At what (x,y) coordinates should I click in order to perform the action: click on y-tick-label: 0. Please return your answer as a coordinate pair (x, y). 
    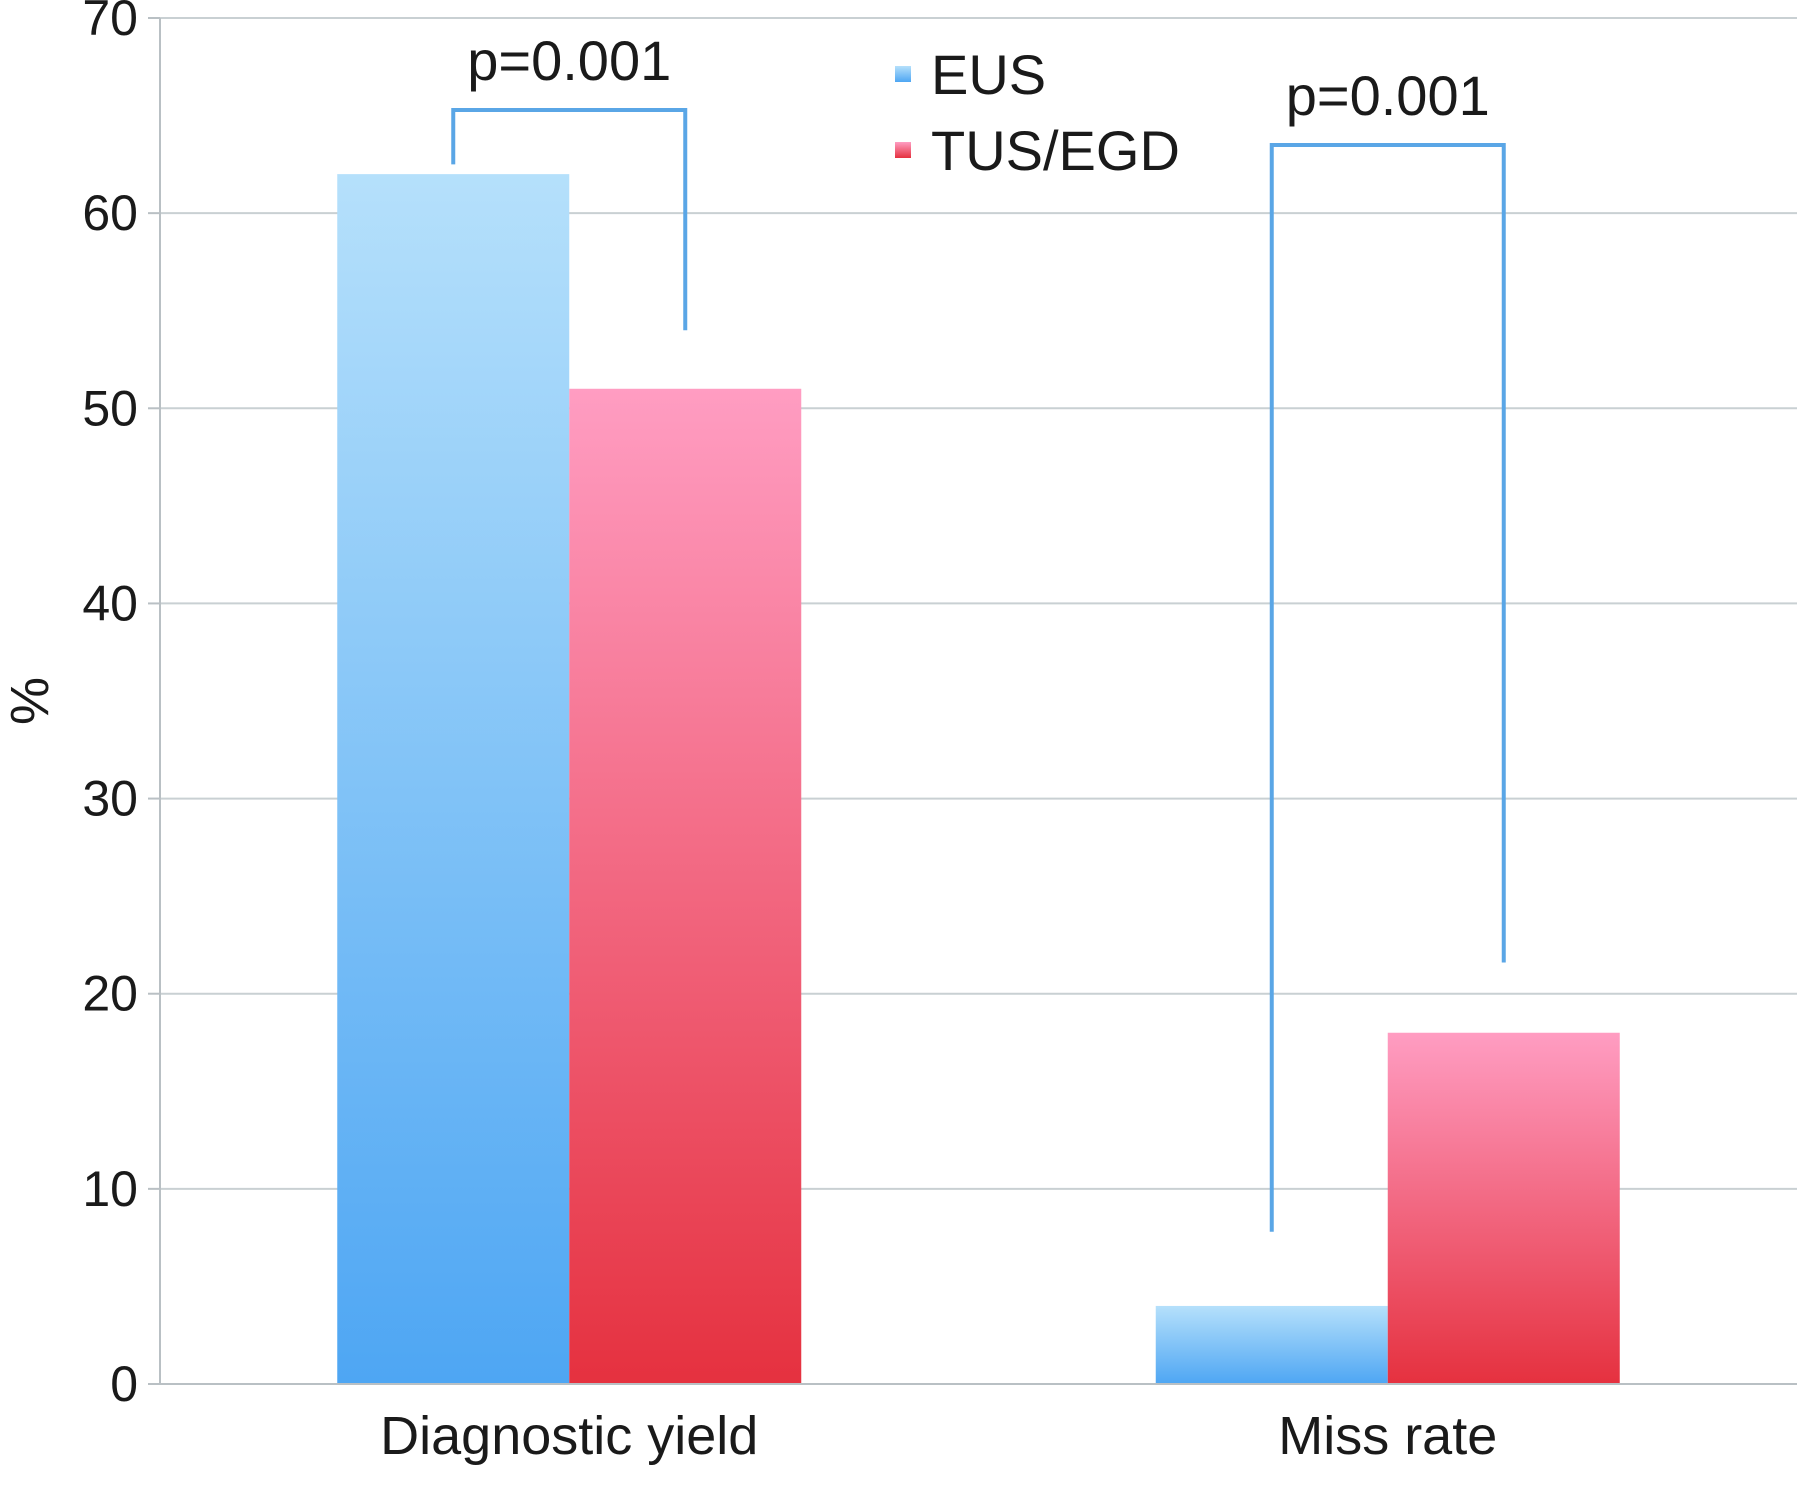
    Looking at the image, I should click on (124, 1384).